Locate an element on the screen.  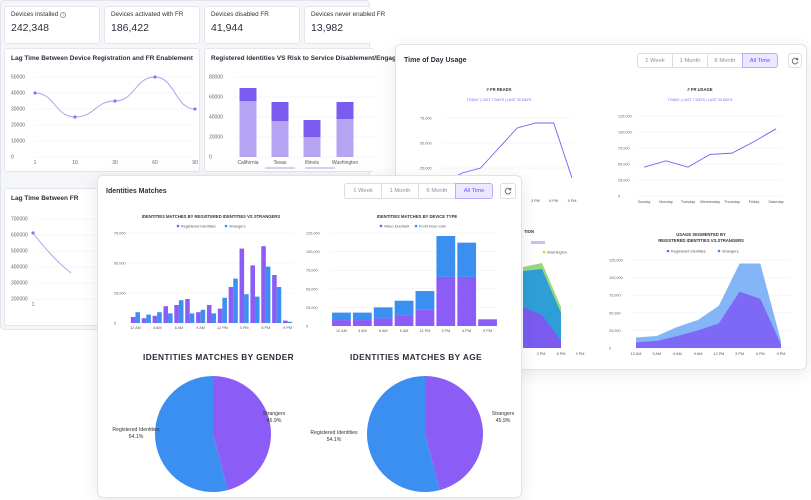
refresh-icon is located at coordinates (508, 191).